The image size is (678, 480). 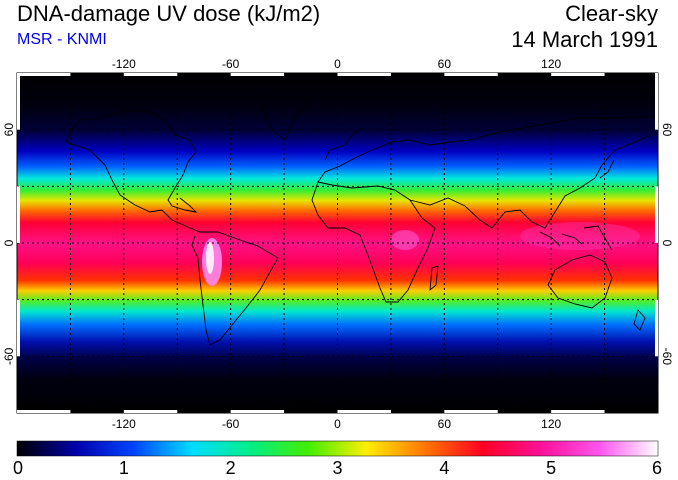 I want to click on lat-labels-right: 60 0 -60, so click(x=667, y=244).